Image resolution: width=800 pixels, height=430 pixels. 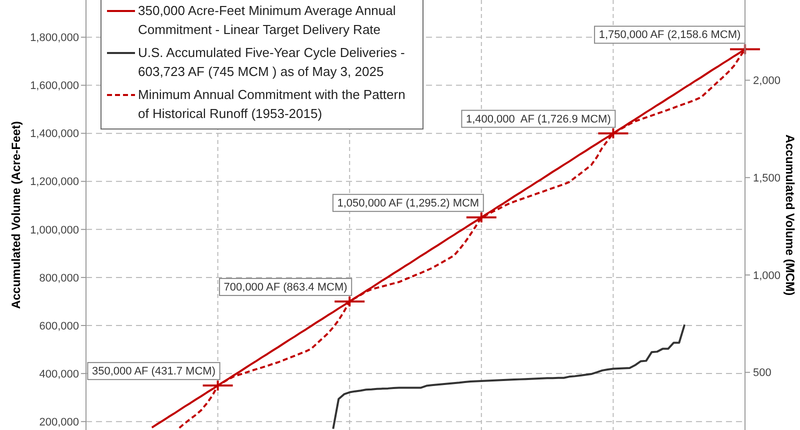 What do you see at coordinates (59, 278) in the screenshot?
I see `y-tick-label: 800,000` at bounding box center [59, 278].